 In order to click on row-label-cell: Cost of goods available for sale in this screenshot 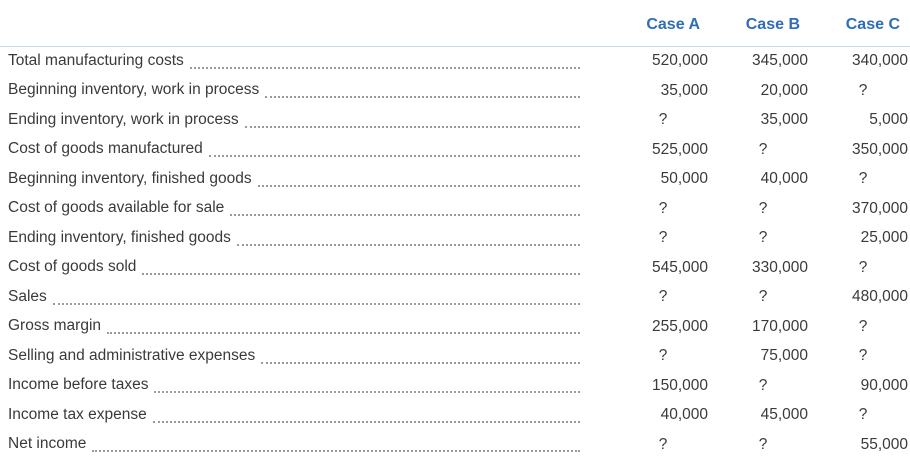, I will do `click(294, 209)`.